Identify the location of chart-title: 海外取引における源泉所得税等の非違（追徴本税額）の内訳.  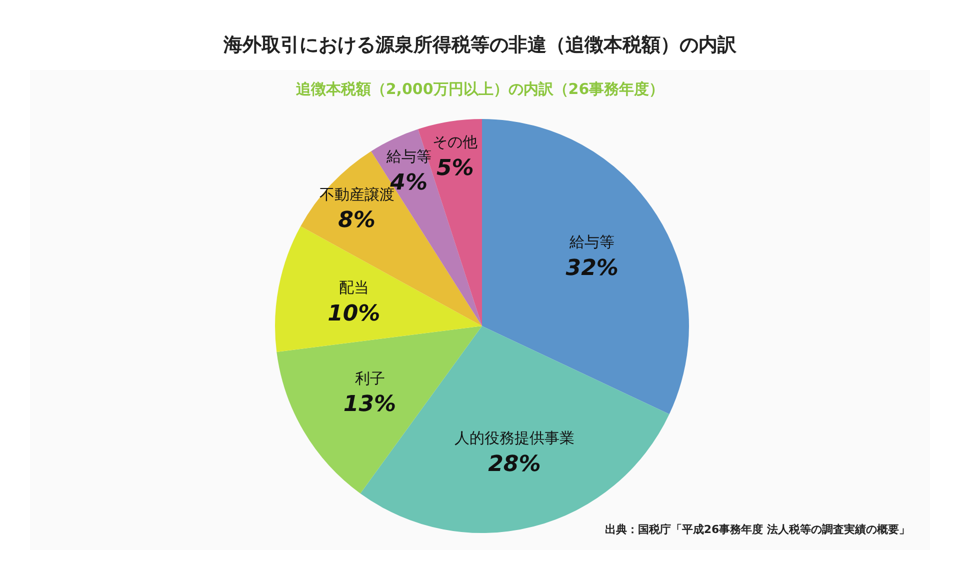
(480, 45).